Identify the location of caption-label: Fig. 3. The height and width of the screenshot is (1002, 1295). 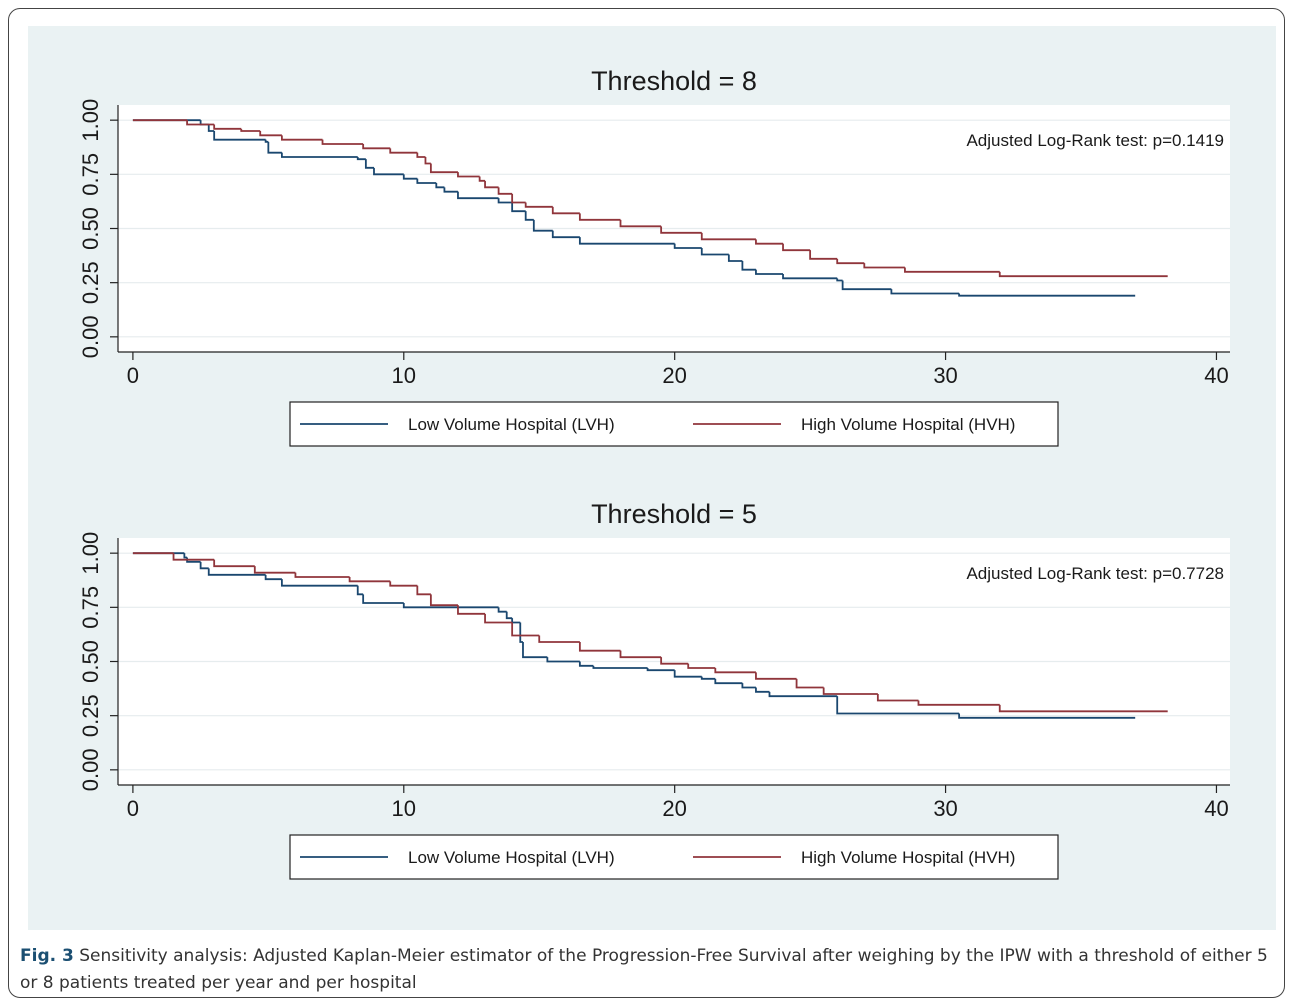
(47, 956).